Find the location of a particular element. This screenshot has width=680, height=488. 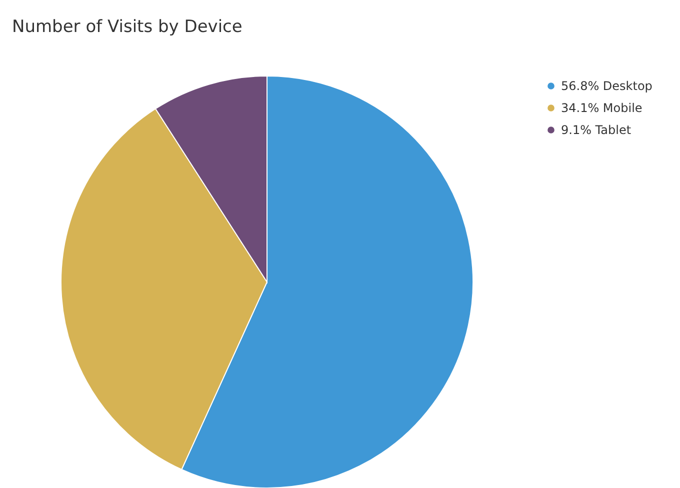

chart-title: Number of Visits by Device is located at coordinates (127, 27).